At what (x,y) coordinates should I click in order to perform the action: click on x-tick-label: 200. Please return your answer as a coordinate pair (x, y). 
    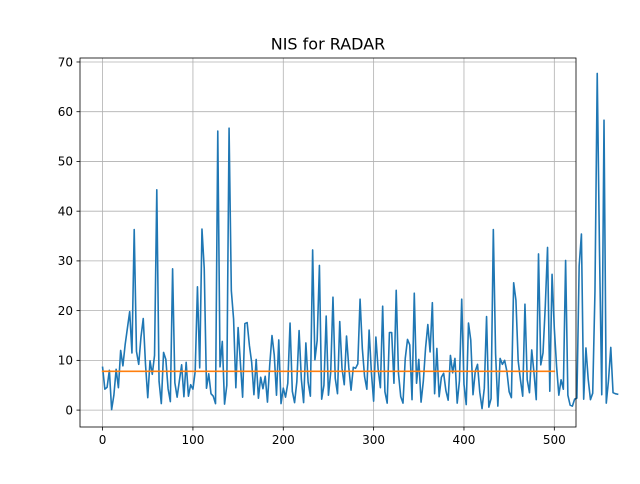
    Looking at the image, I should click on (283, 440).